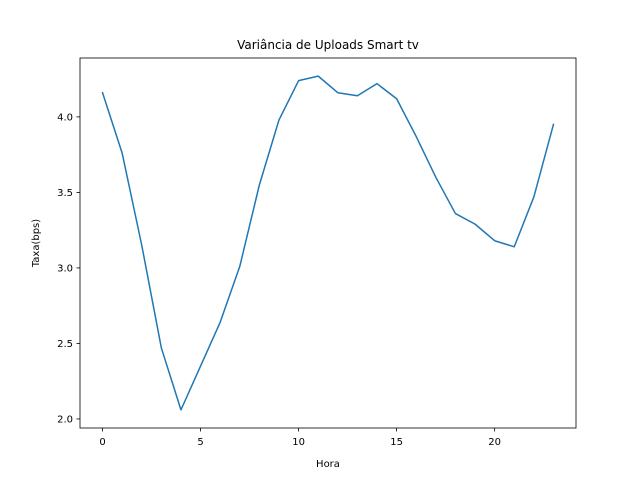  Describe the element at coordinates (328, 45) in the screenshot. I see `chart-title: Variância de Uploads Smart tv` at that location.